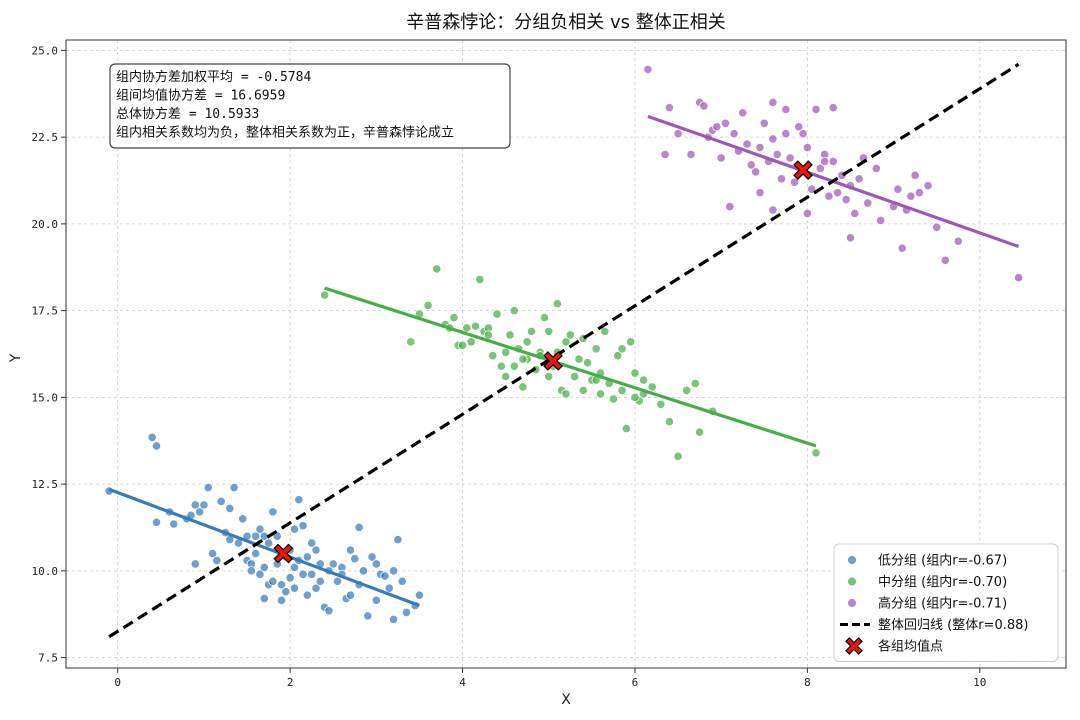 Image resolution: width=1080 pixels, height=720 pixels. Describe the element at coordinates (462, 682) in the screenshot. I see `x-tick-label: 4` at that location.